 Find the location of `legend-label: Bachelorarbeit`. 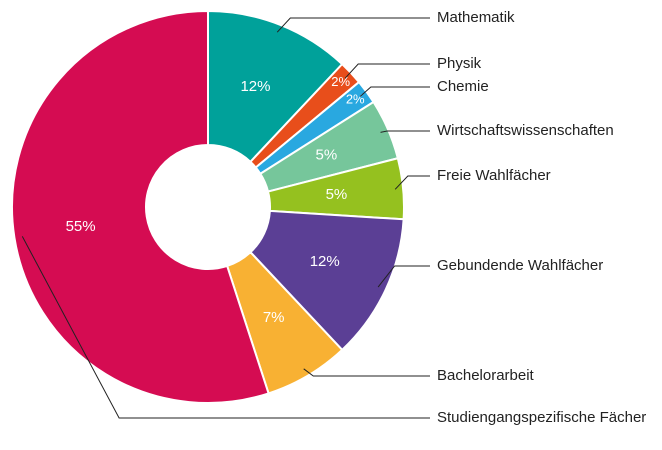

legend-label: Bachelorarbeit is located at coordinates (485, 375).